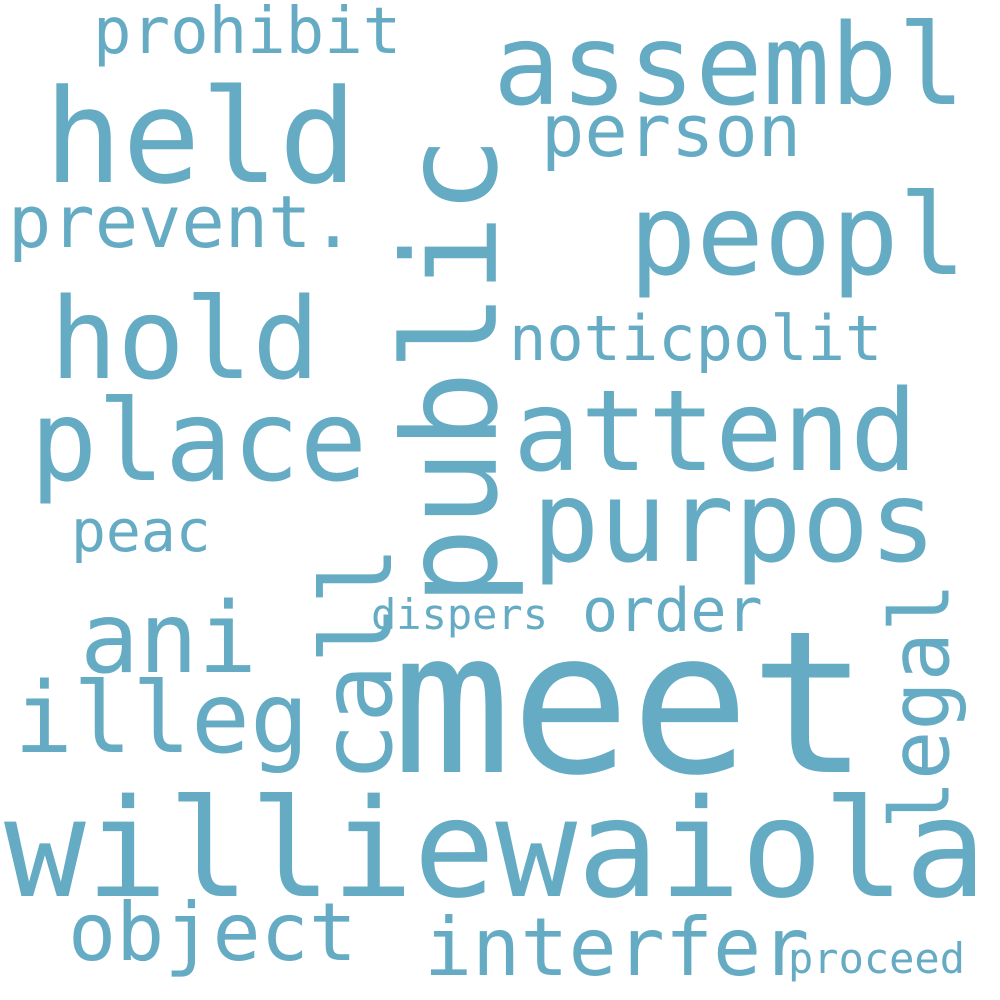  What do you see at coordinates (212, 932) in the screenshot?
I see `word-object: object` at bounding box center [212, 932].